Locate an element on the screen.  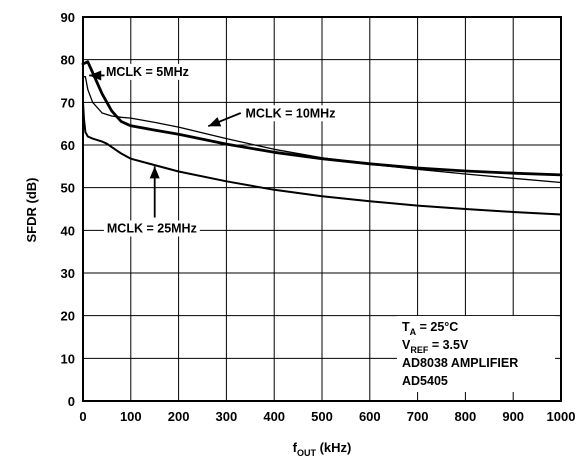
annotation-label: MCLK = 5MHz is located at coordinates (147, 72).